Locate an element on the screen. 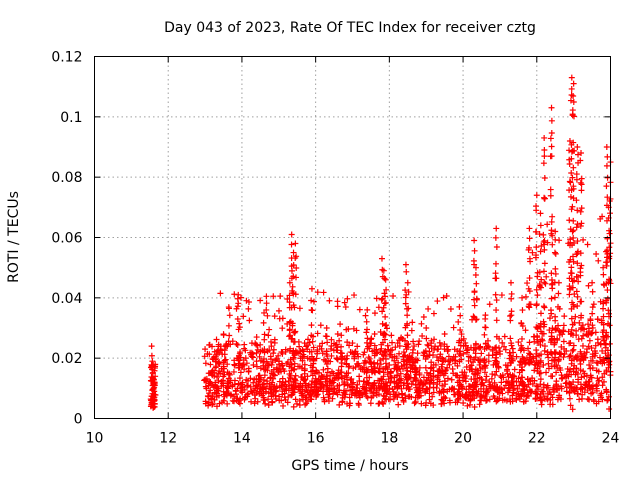 This screenshot has height=480, width=640. x-tick-label: 22 is located at coordinates (537, 439).